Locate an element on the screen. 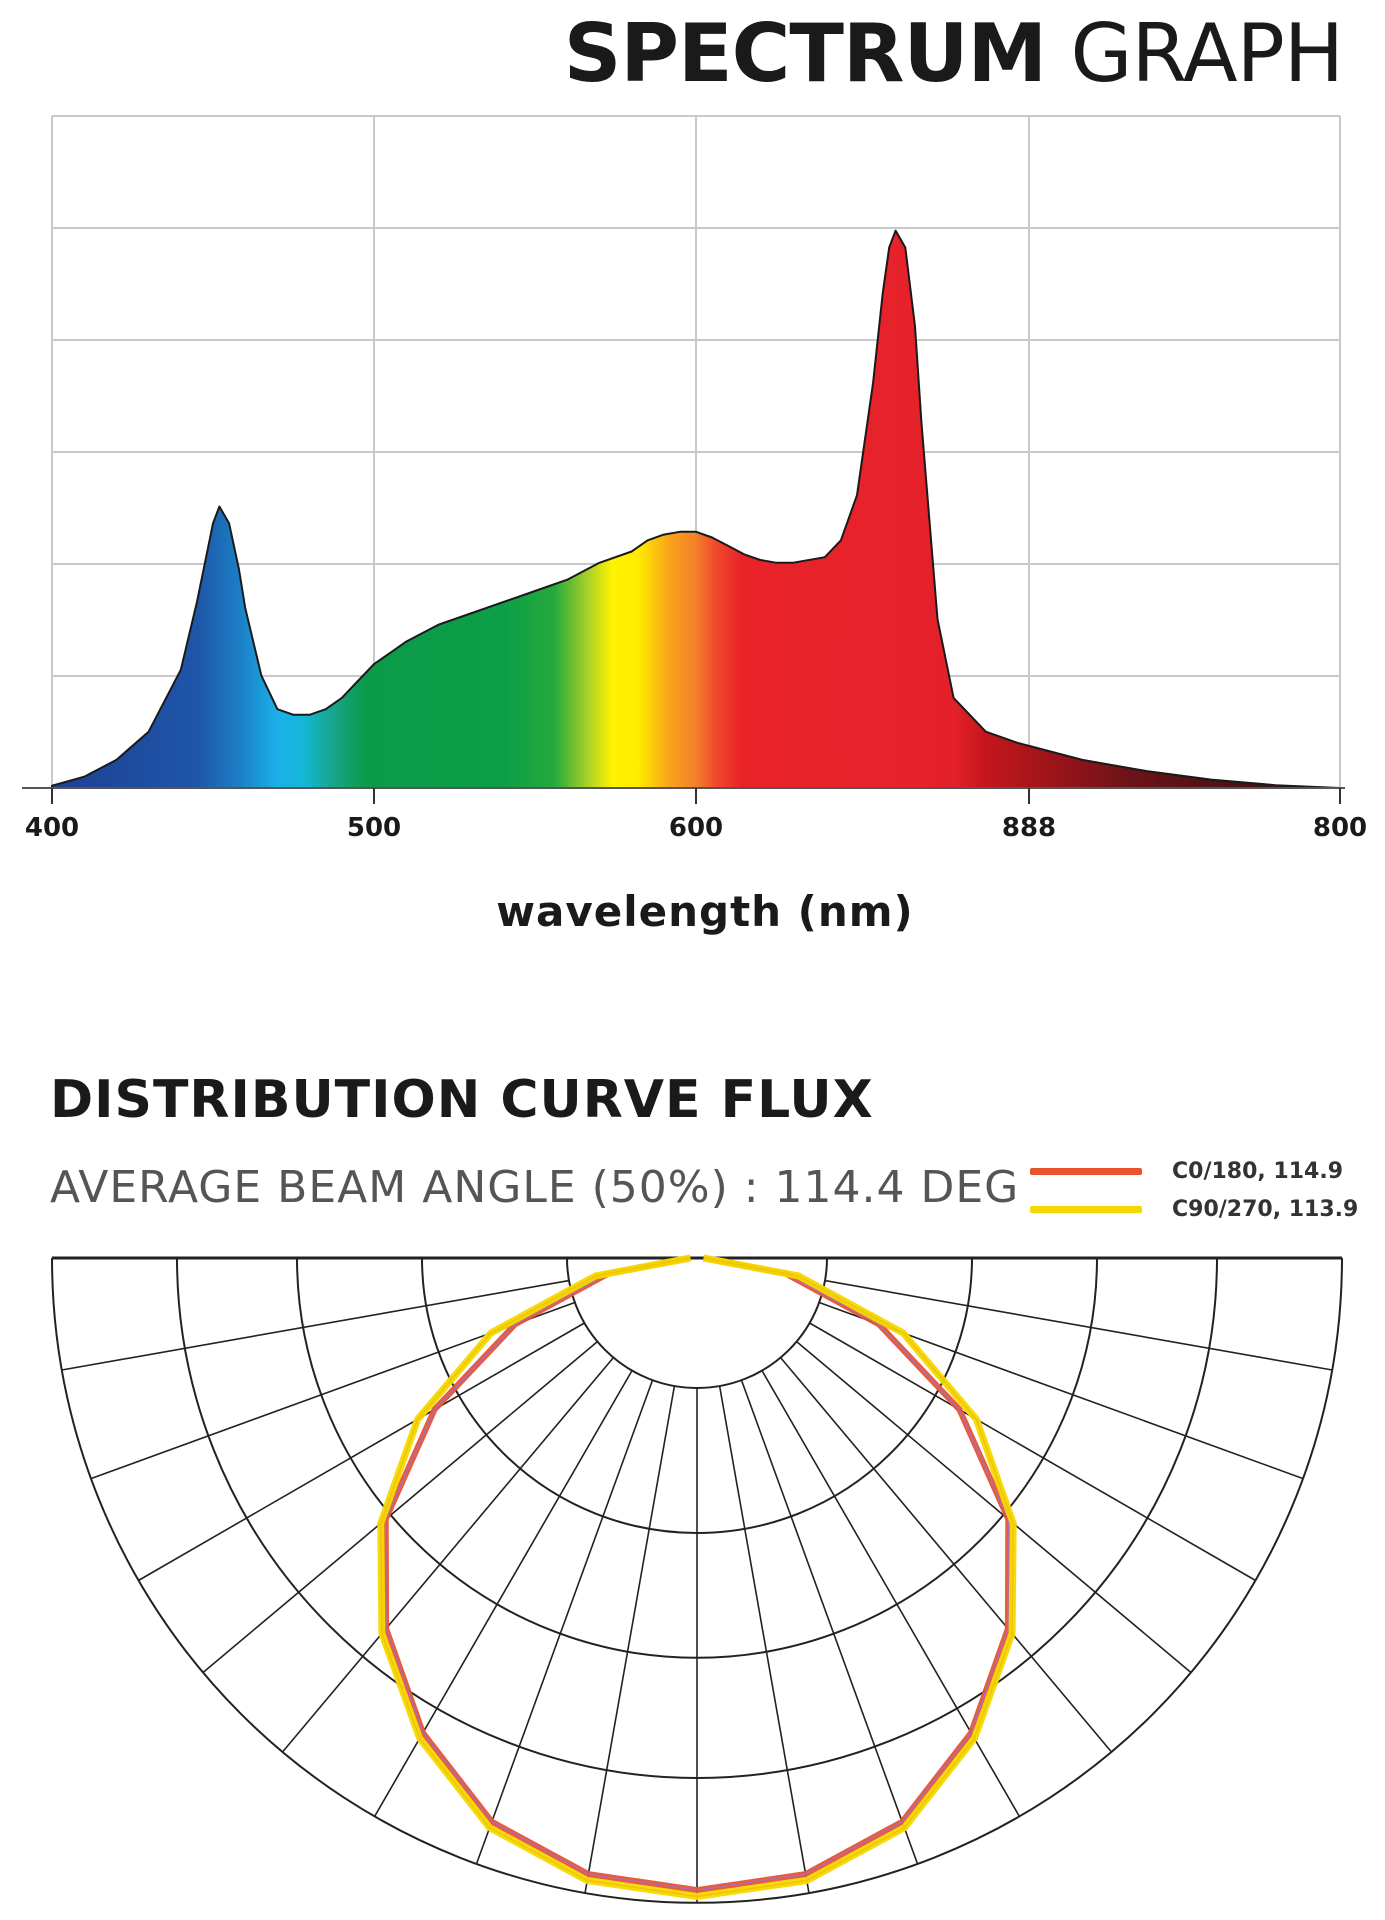 This screenshot has width=1385, height=1920. polar-series-c0-inner is located at coordinates (697, 1574).